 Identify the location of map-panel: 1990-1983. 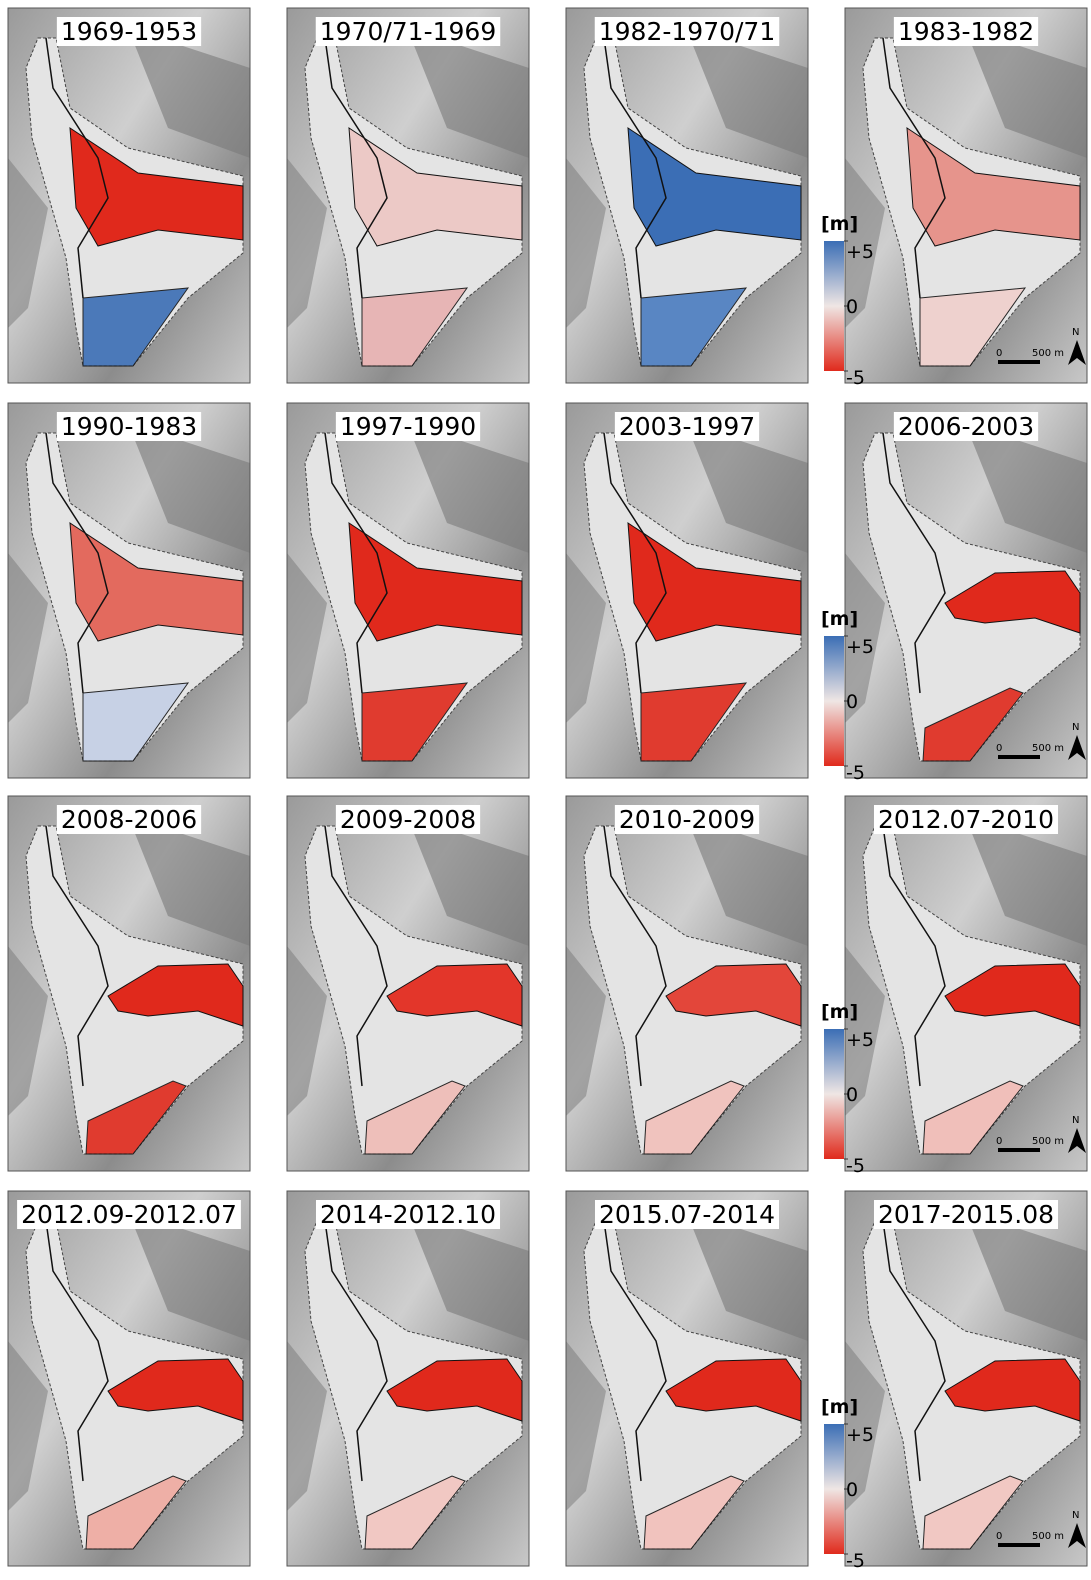
(129, 590).